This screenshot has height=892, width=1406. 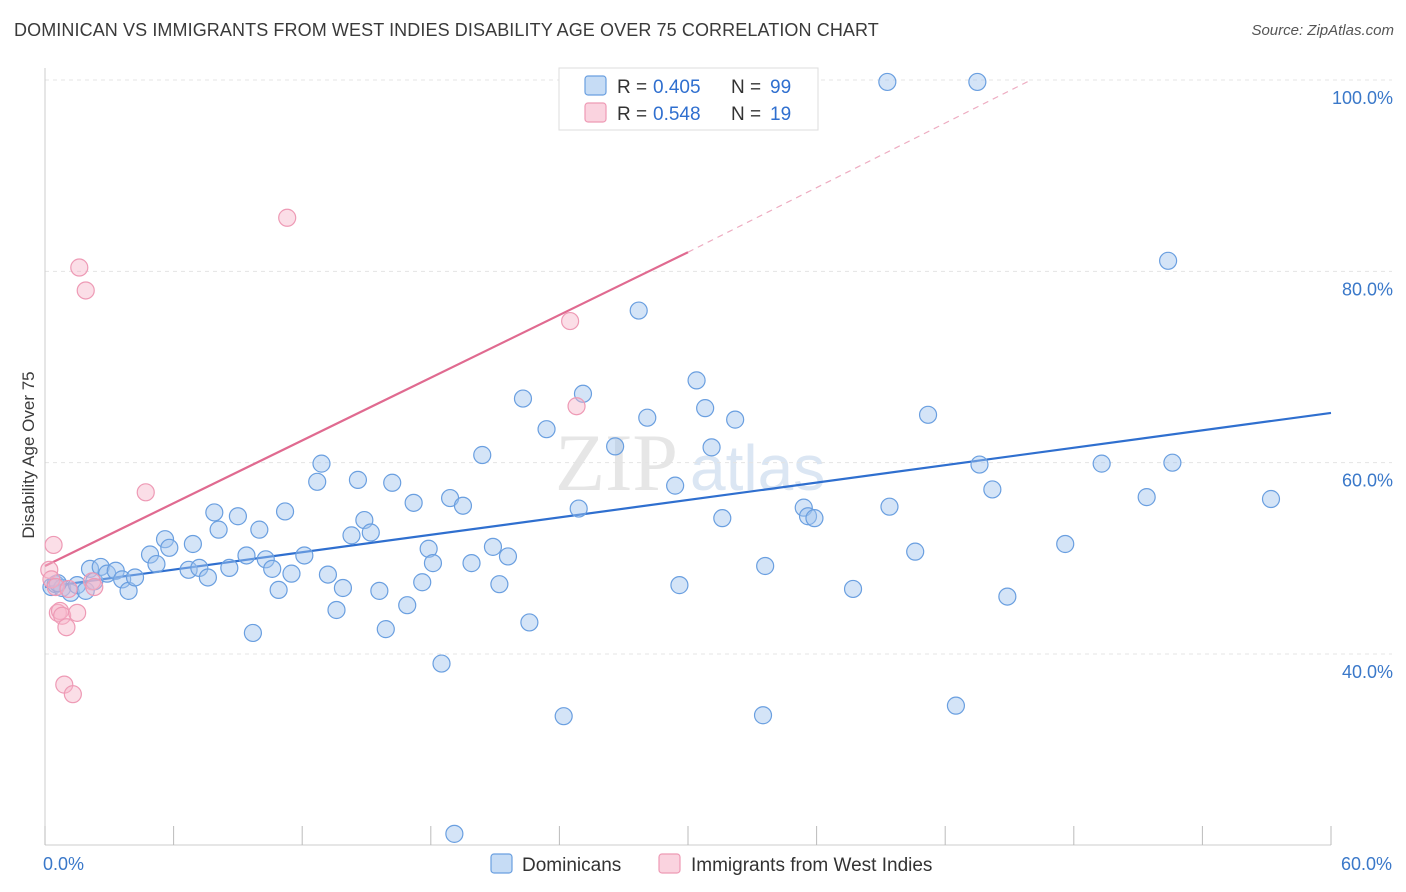 What do you see at coordinates (1367, 289) in the screenshot?
I see `y-tick-label: 80.0%` at bounding box center [1367, 289].